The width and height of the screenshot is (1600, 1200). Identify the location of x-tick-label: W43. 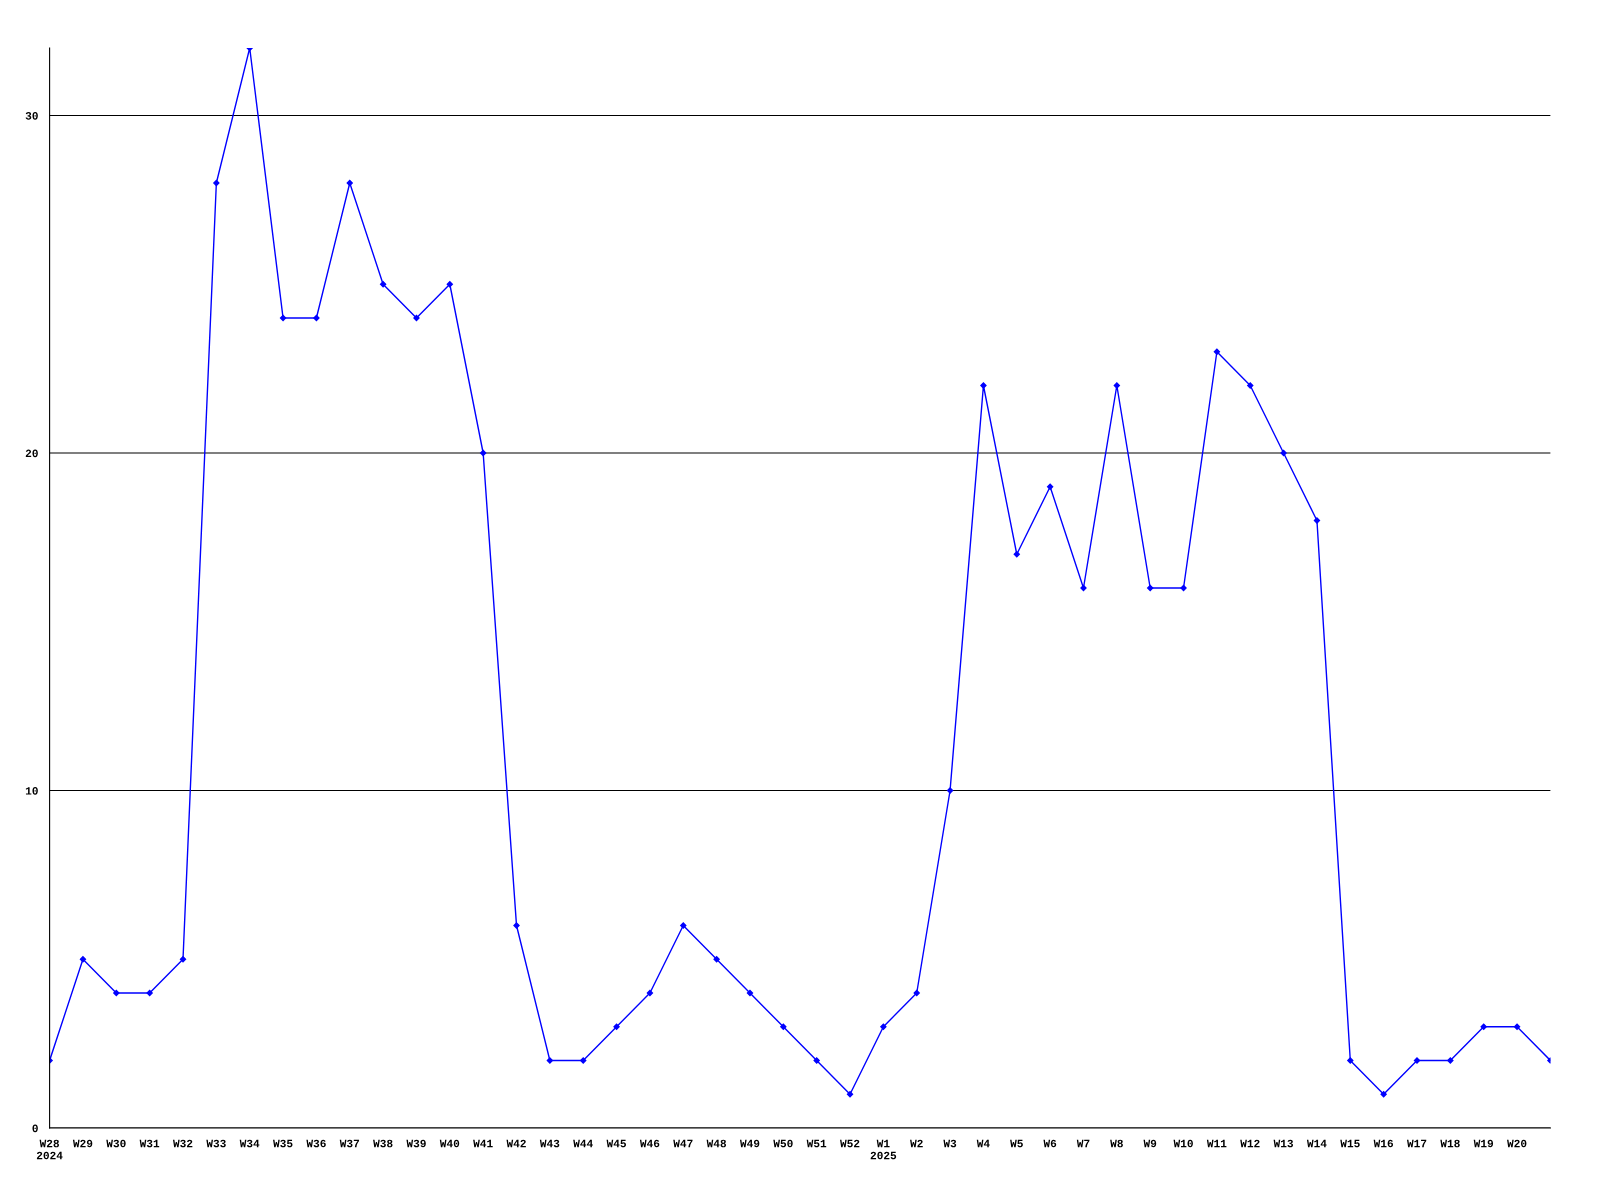
(549, 1143).